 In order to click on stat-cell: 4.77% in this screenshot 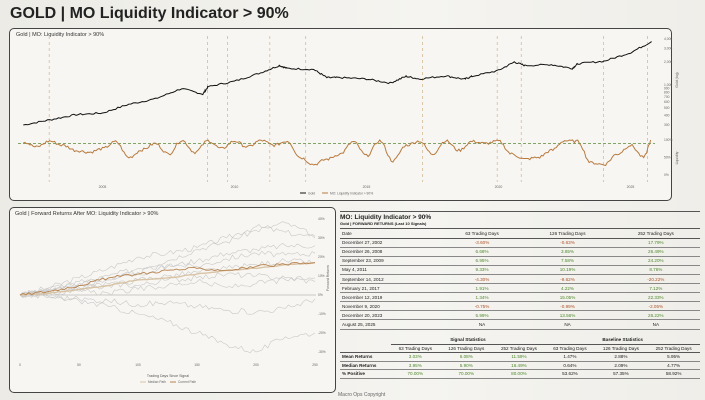, I will do `click(673, 366)`.